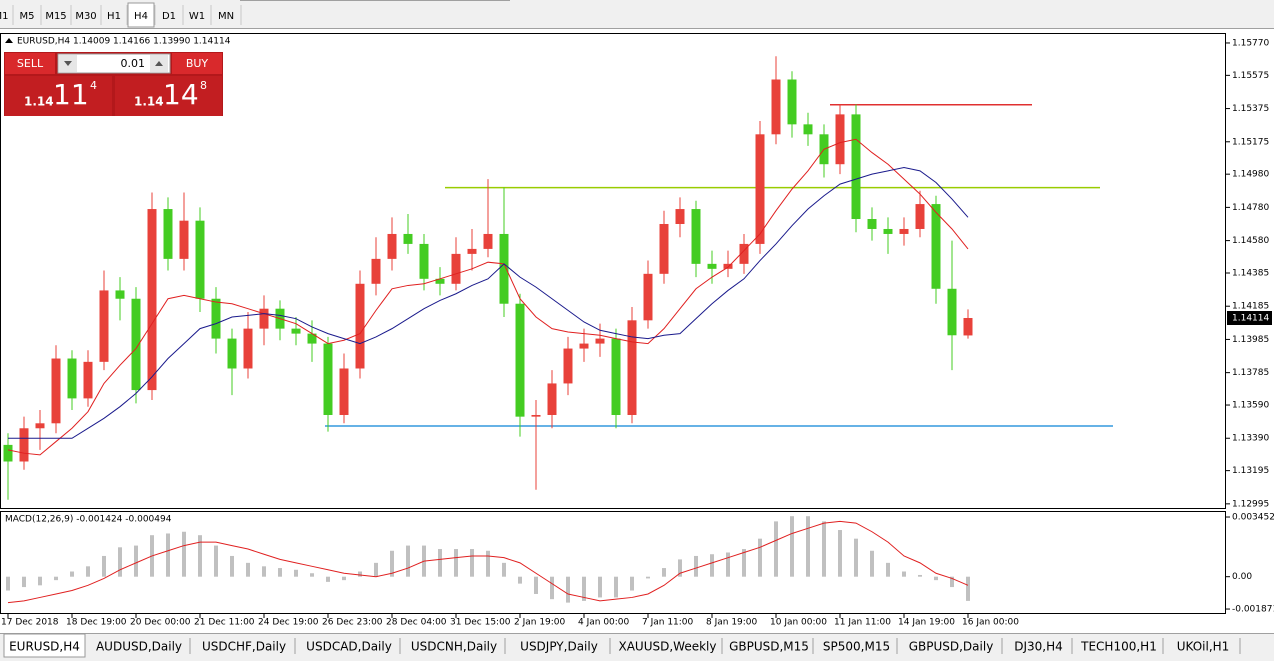 This screenshot has width=1274, height=665. I want to click on tab: USDCHF,Daily, so click(244, 647).